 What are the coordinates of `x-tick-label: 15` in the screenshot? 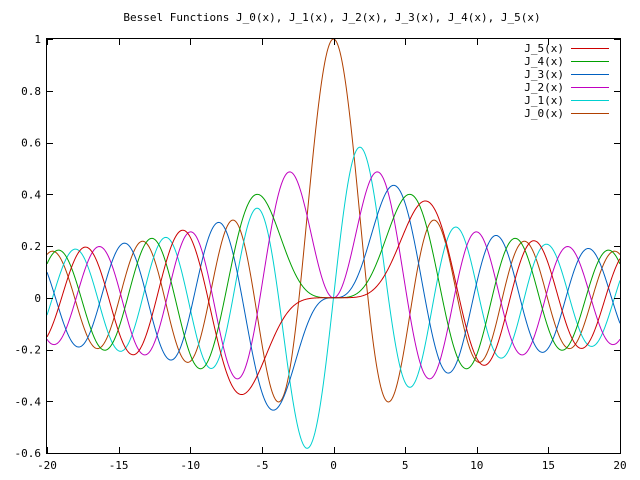 It's located at (548, 465).